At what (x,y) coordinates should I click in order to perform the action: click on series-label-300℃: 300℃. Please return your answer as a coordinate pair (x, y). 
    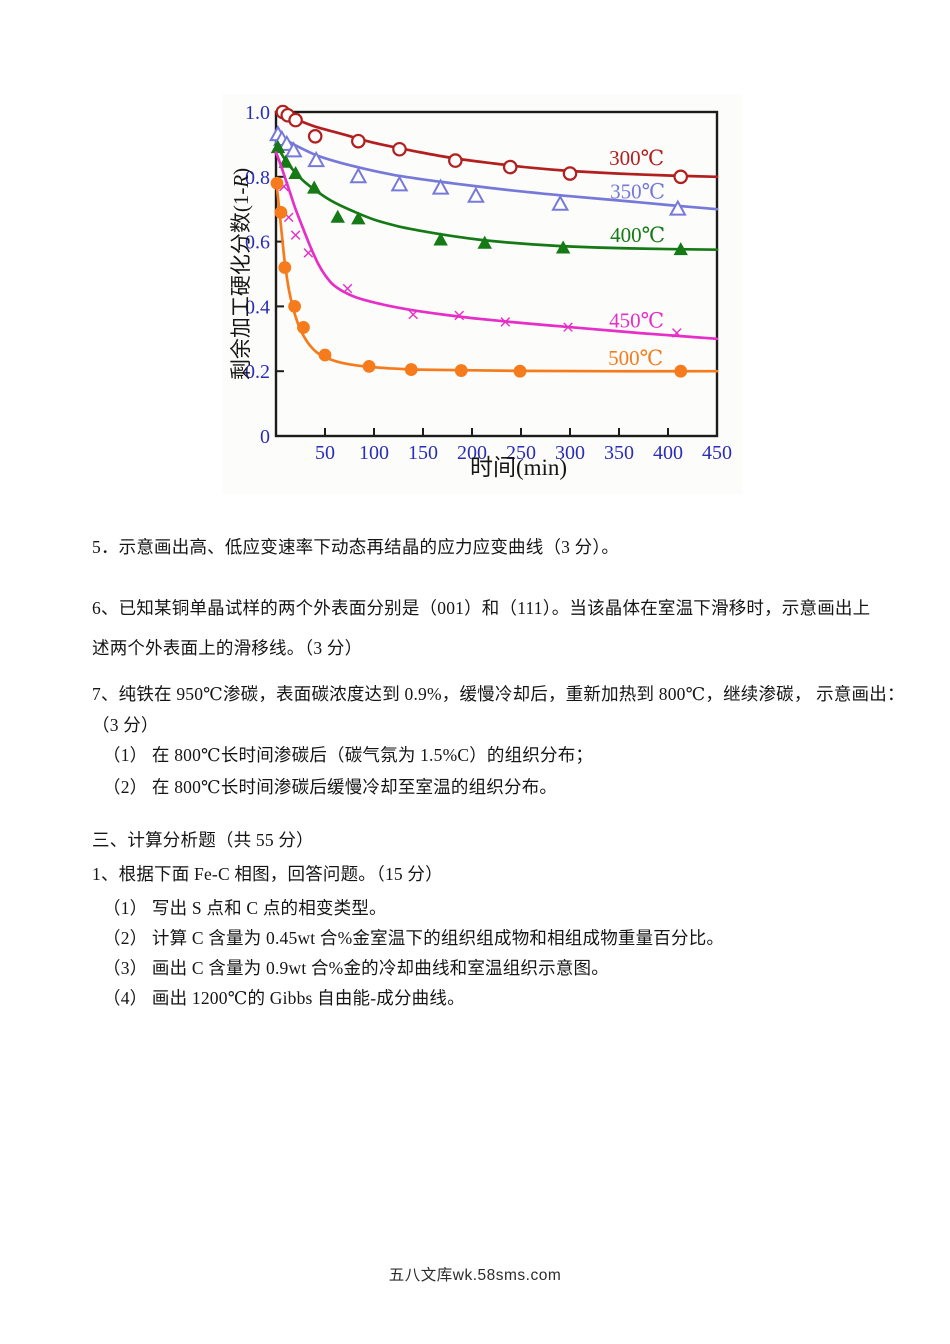
    Looking at the image, I should click on (636, 158).